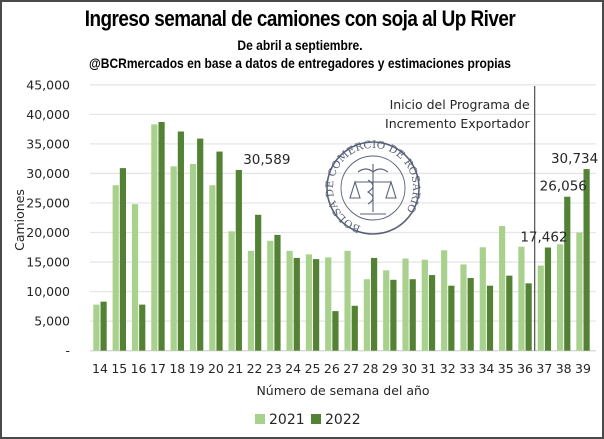  I want to click on legend-label-2021: 2021, so click(287, 420).